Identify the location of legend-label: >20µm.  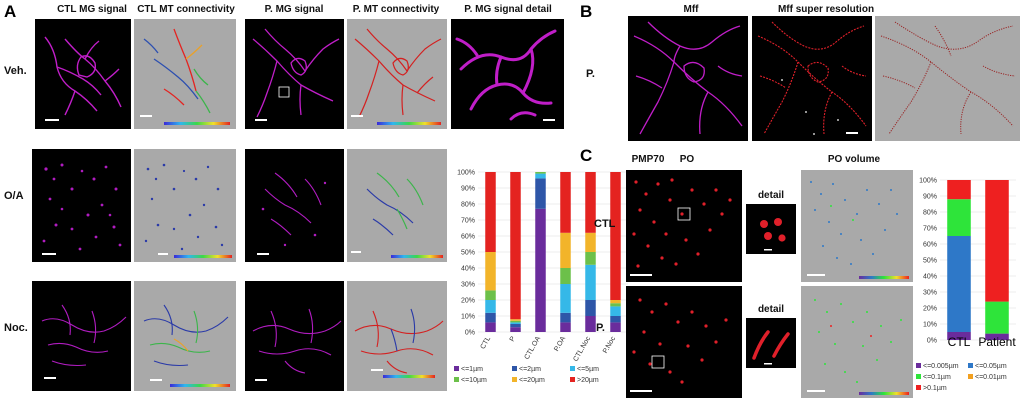
(588, 380).